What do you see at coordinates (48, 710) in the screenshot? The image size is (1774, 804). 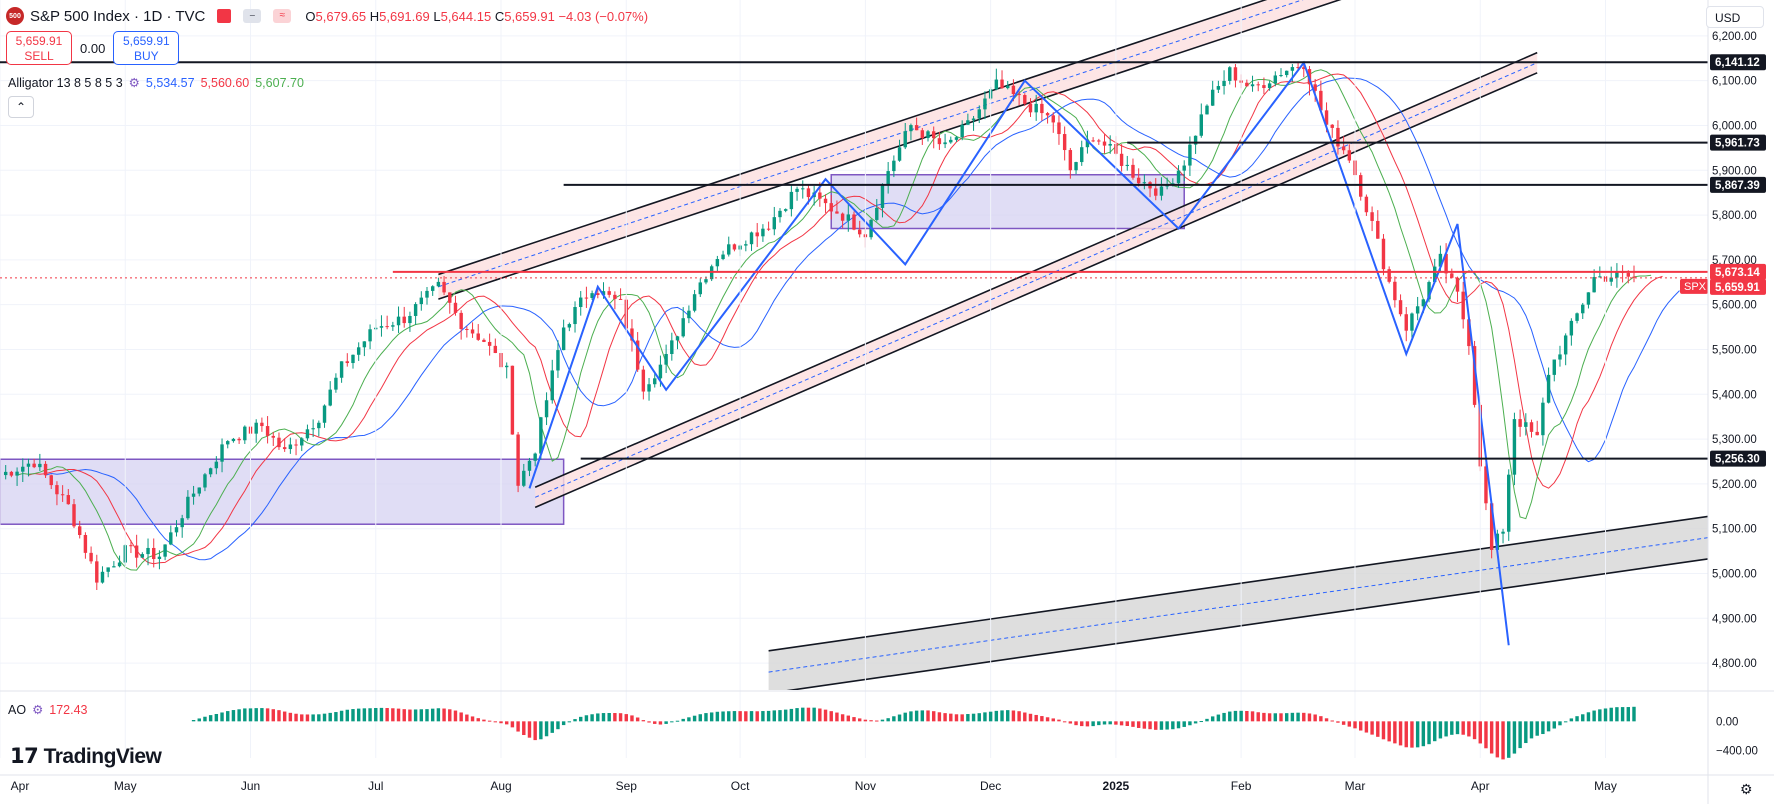 I see `ao-legend: AO ⚙ 172.43` at bounding box center [48, 710].